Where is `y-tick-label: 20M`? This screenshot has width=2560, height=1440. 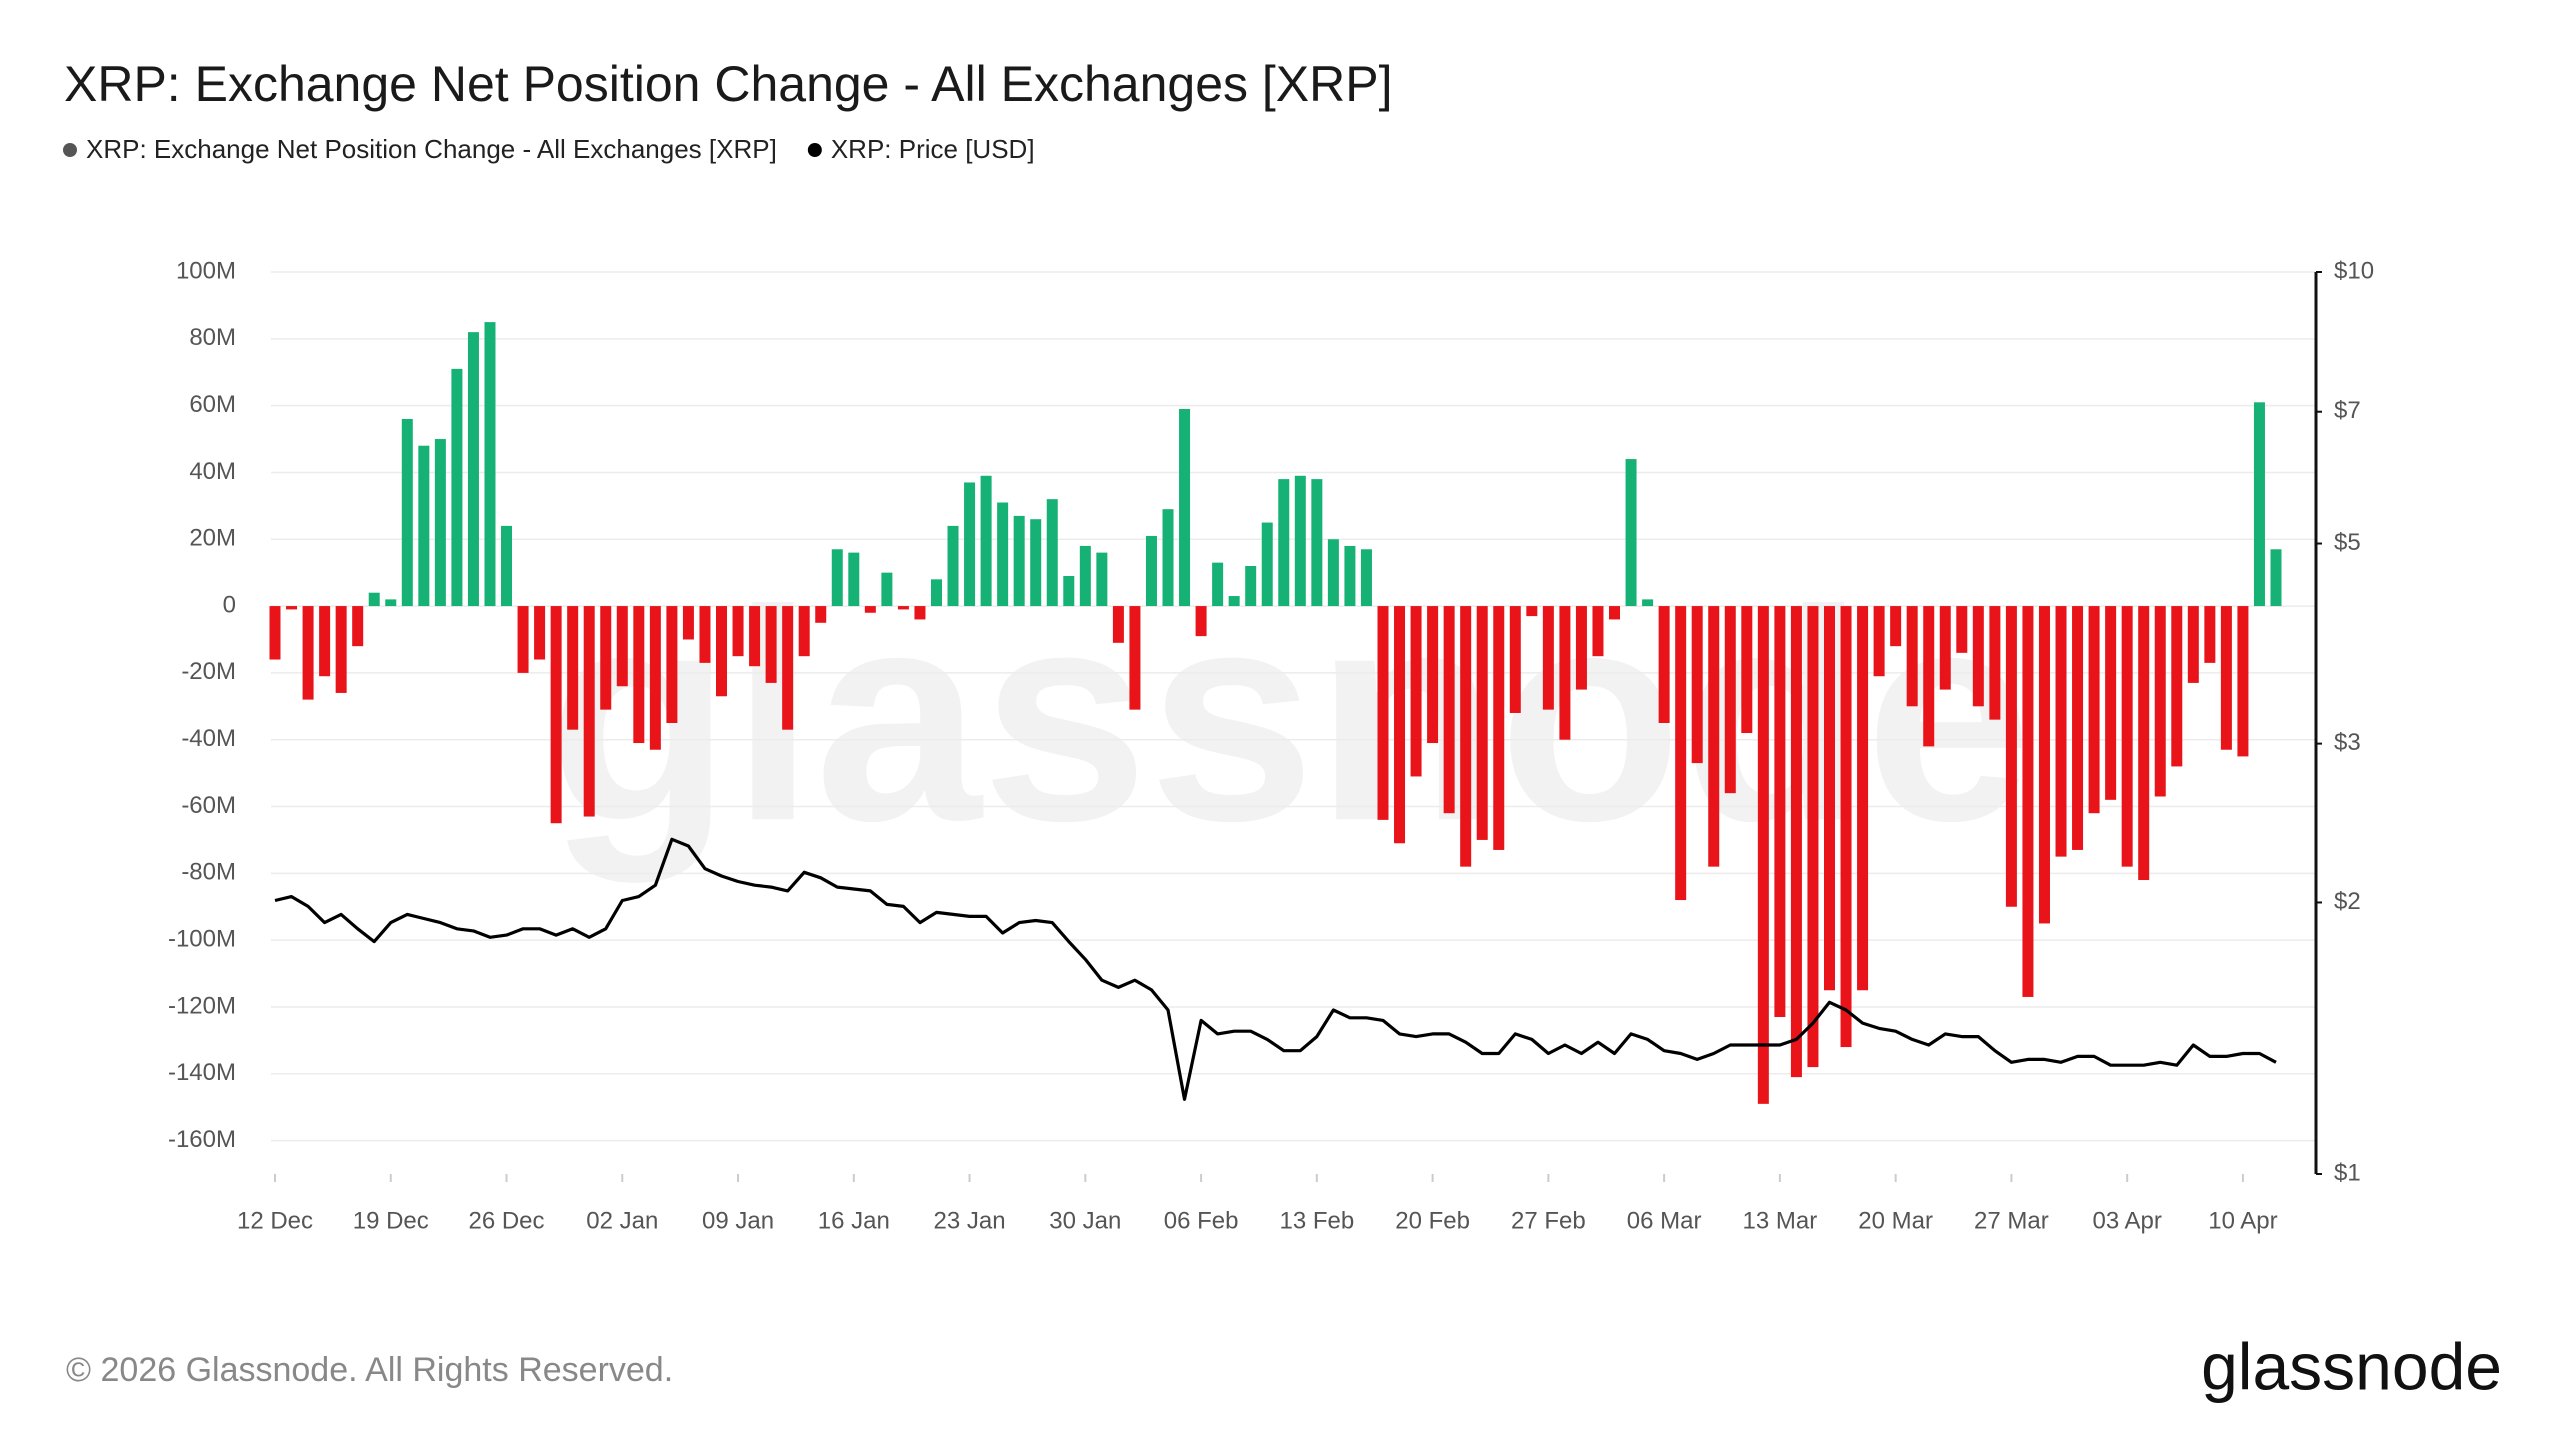
y-tick-label: 20M is located at coordinates (212, 538).